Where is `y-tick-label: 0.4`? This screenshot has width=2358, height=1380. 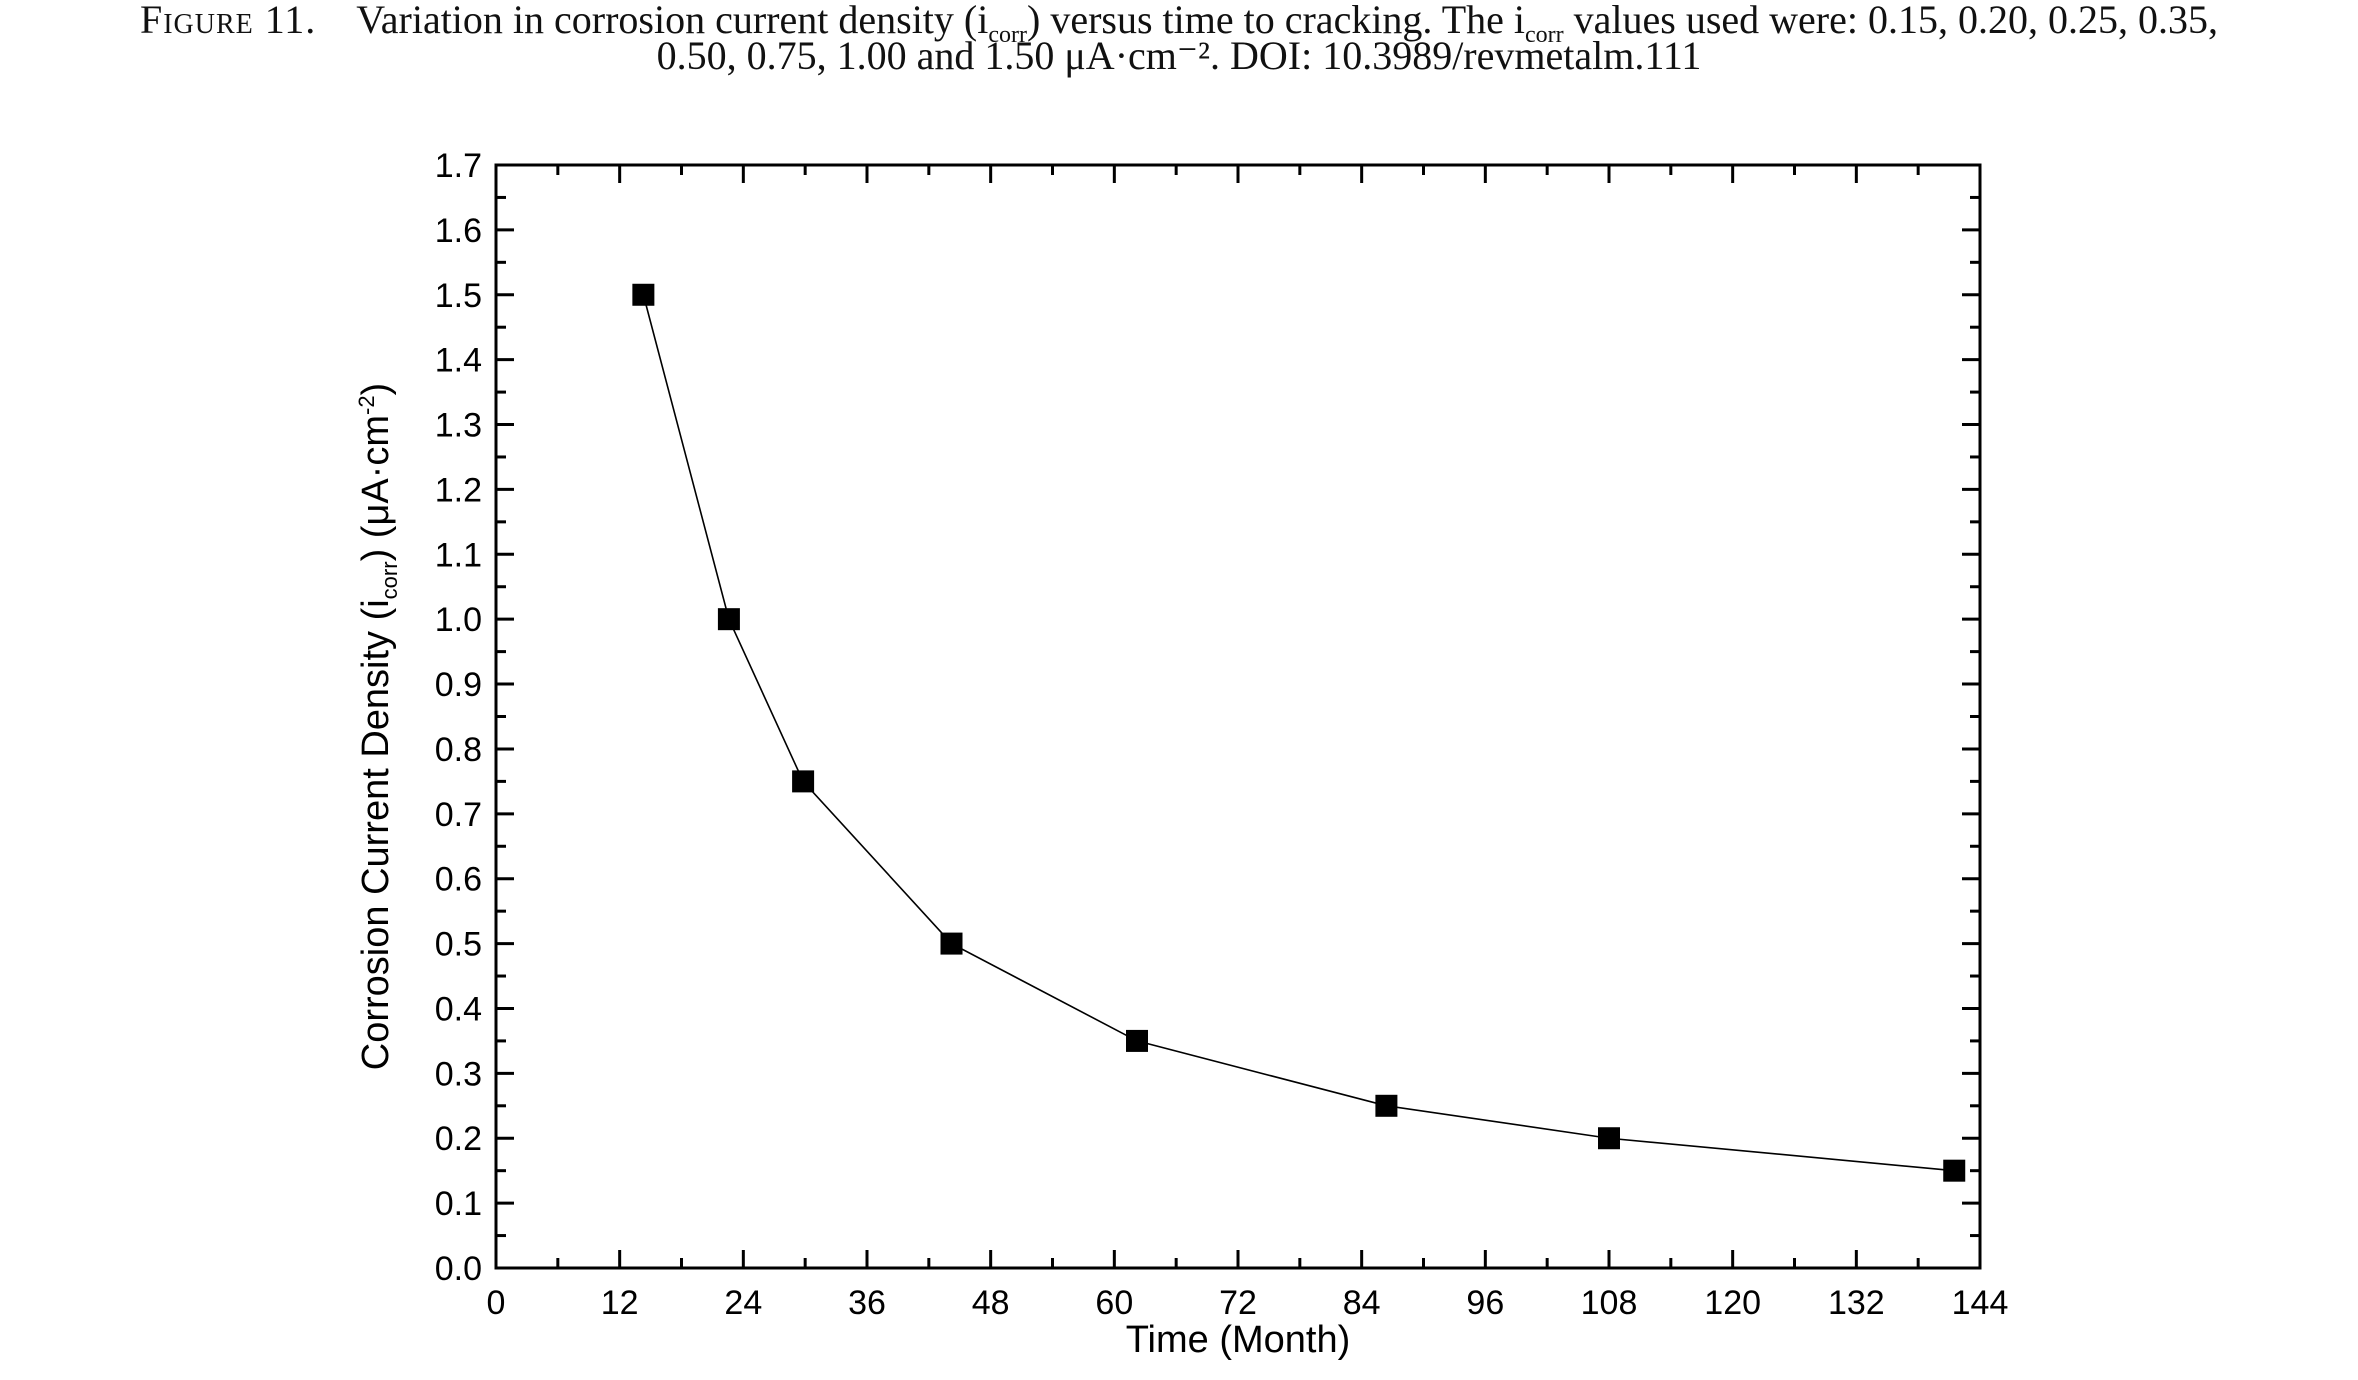 y-tick-label: 0.4 is located at coordinates (458, 1009).